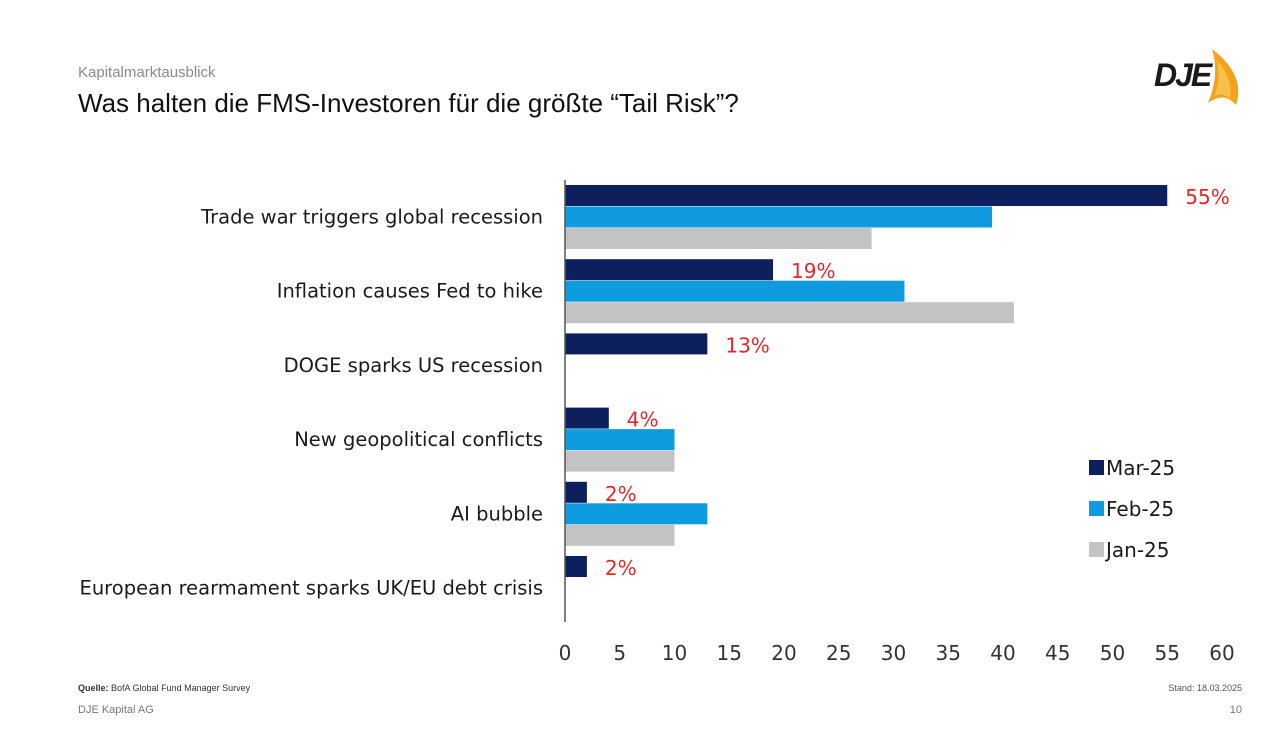 Image resolution: width=1280 pixels, height=729 pixels. I want to click on x-tick-label: 0, so click(565, 653).